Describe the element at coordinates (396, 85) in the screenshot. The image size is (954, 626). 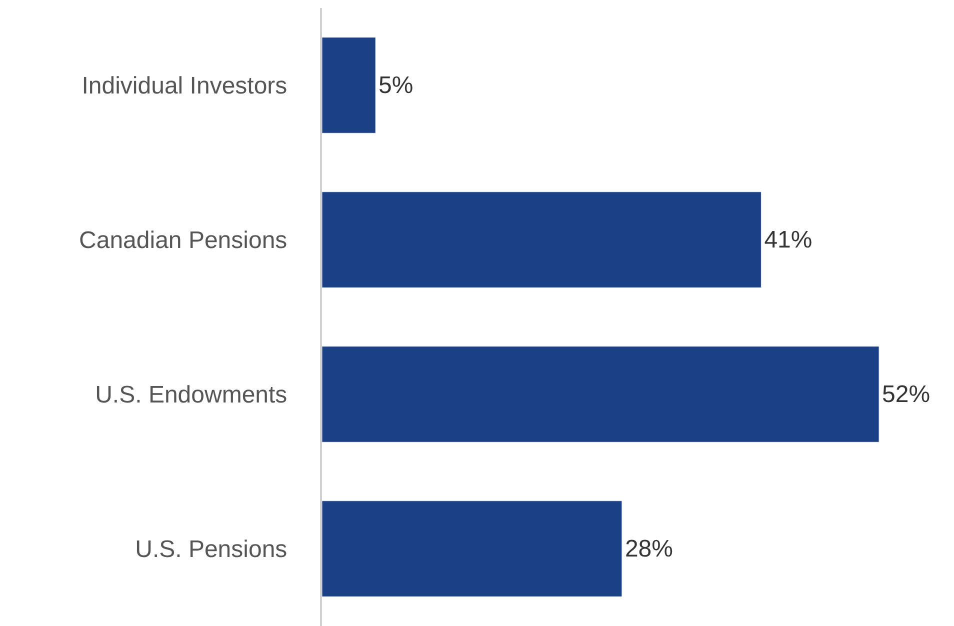
I see `data-label: 5%` at that location.